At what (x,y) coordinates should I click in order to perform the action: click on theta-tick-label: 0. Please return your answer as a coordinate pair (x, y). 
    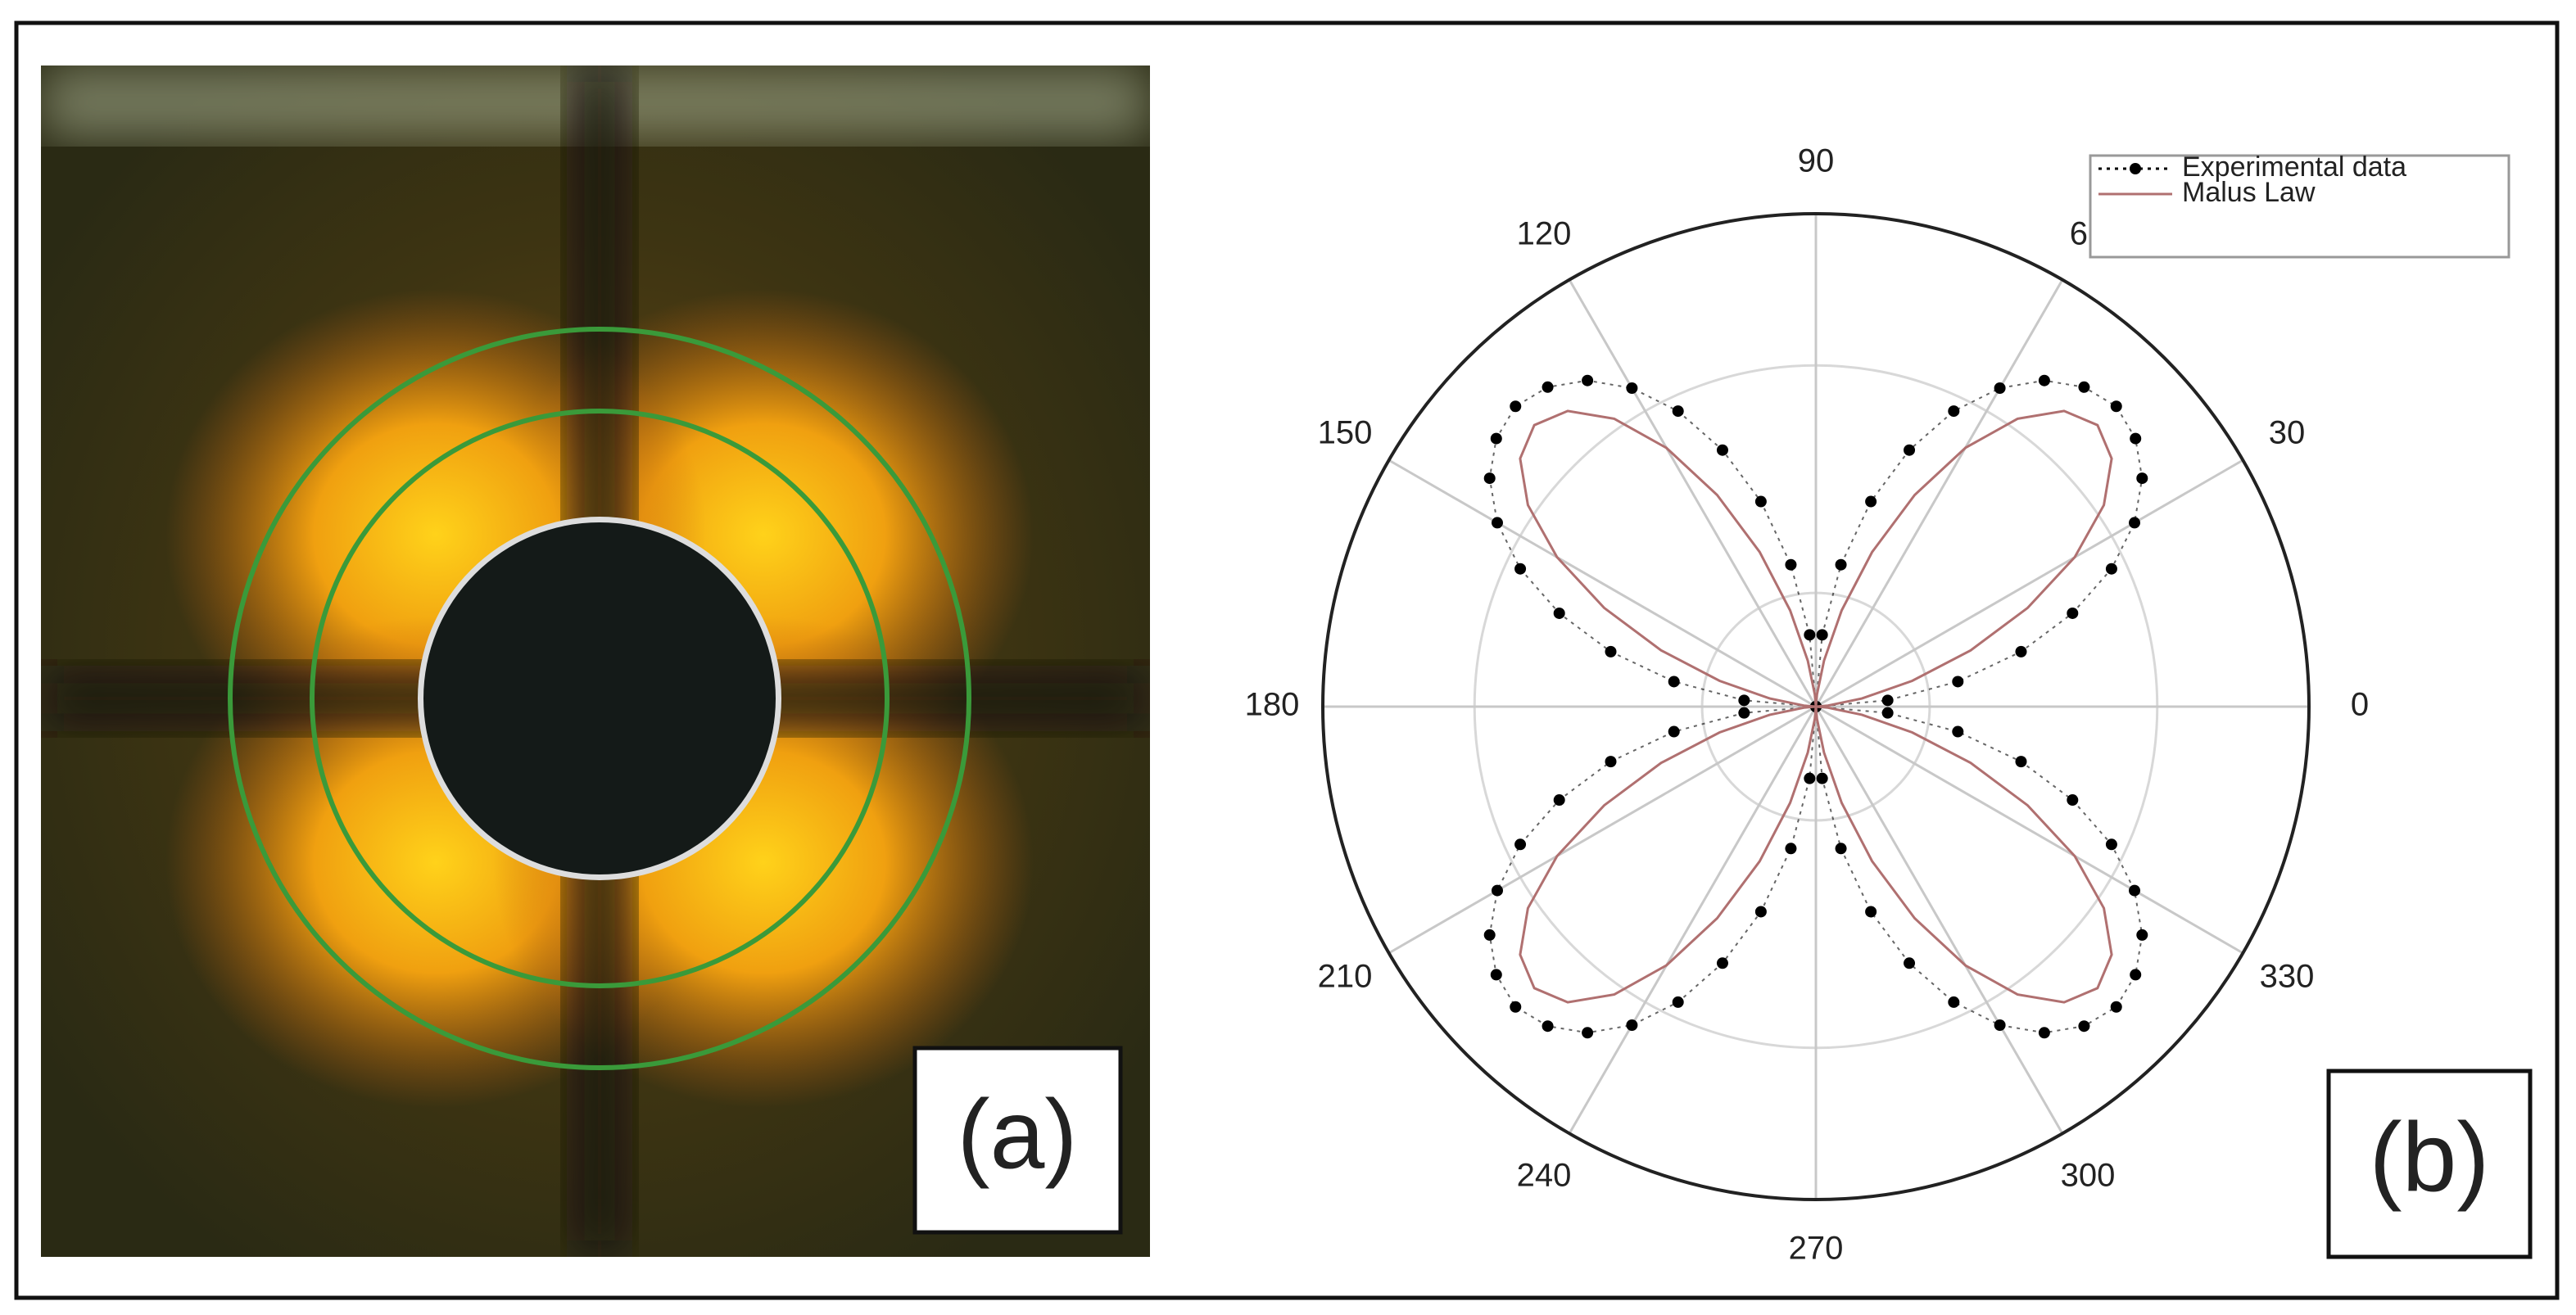
    Looking at the image, I should click on (2360, 705).